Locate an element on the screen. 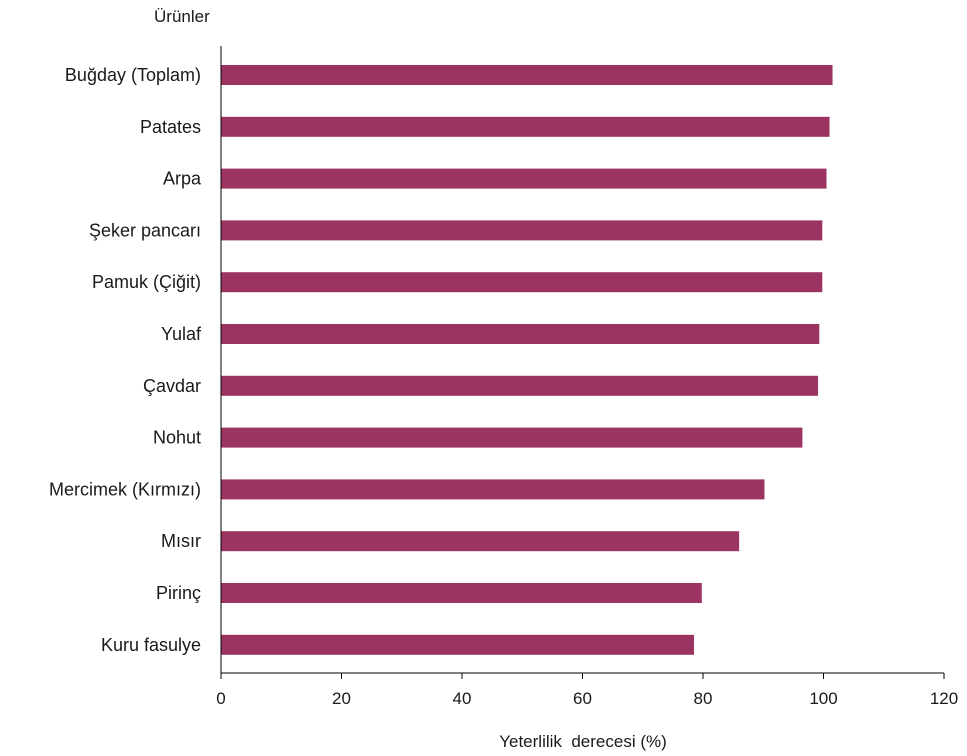 The width and height of the screenshot is (967, 756). x-tick-label: 80 is located at coordinates (703, 698).